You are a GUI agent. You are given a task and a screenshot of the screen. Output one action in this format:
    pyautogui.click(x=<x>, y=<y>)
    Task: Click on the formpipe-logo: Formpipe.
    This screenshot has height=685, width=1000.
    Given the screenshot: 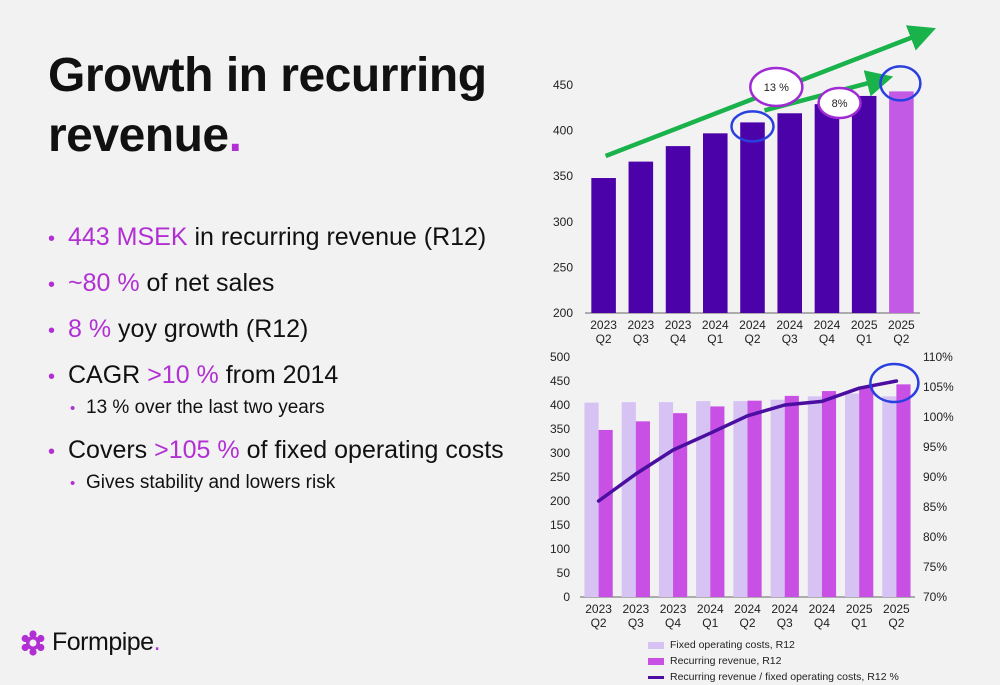 What is the action you would take?
    pyautogui.click(x=90, y=642)
    